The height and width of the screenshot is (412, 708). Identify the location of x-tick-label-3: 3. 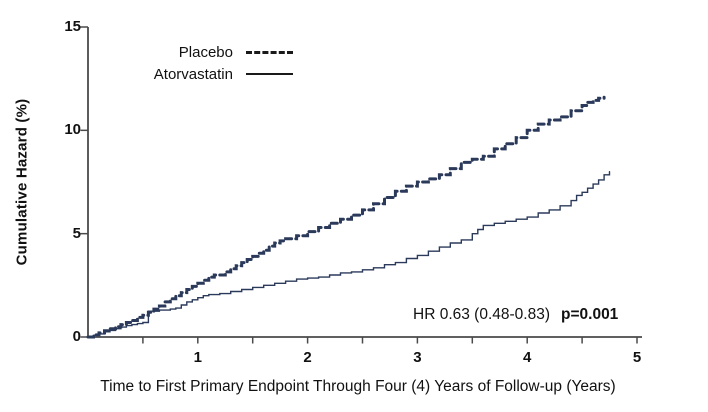
(417, 357).